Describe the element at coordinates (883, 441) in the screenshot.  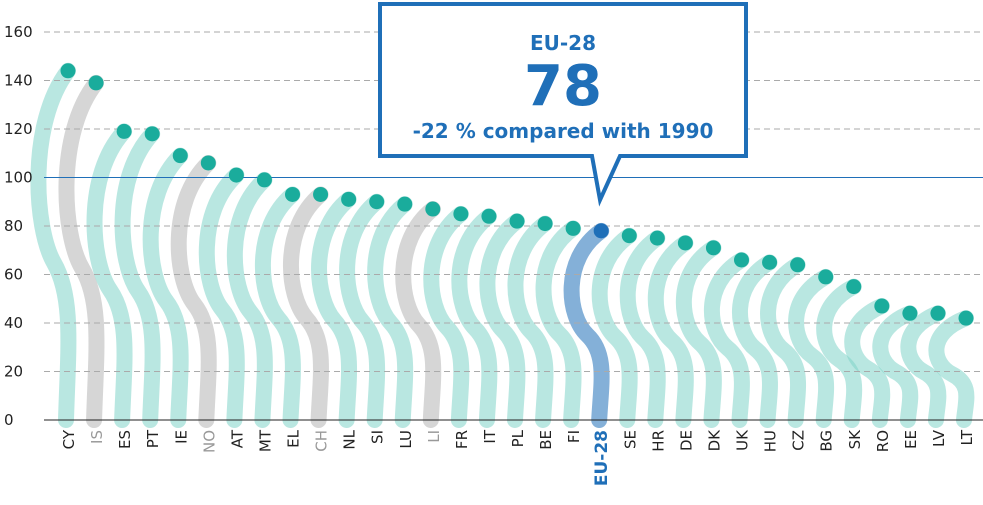
I see `x-tick-label: RO` at that location.